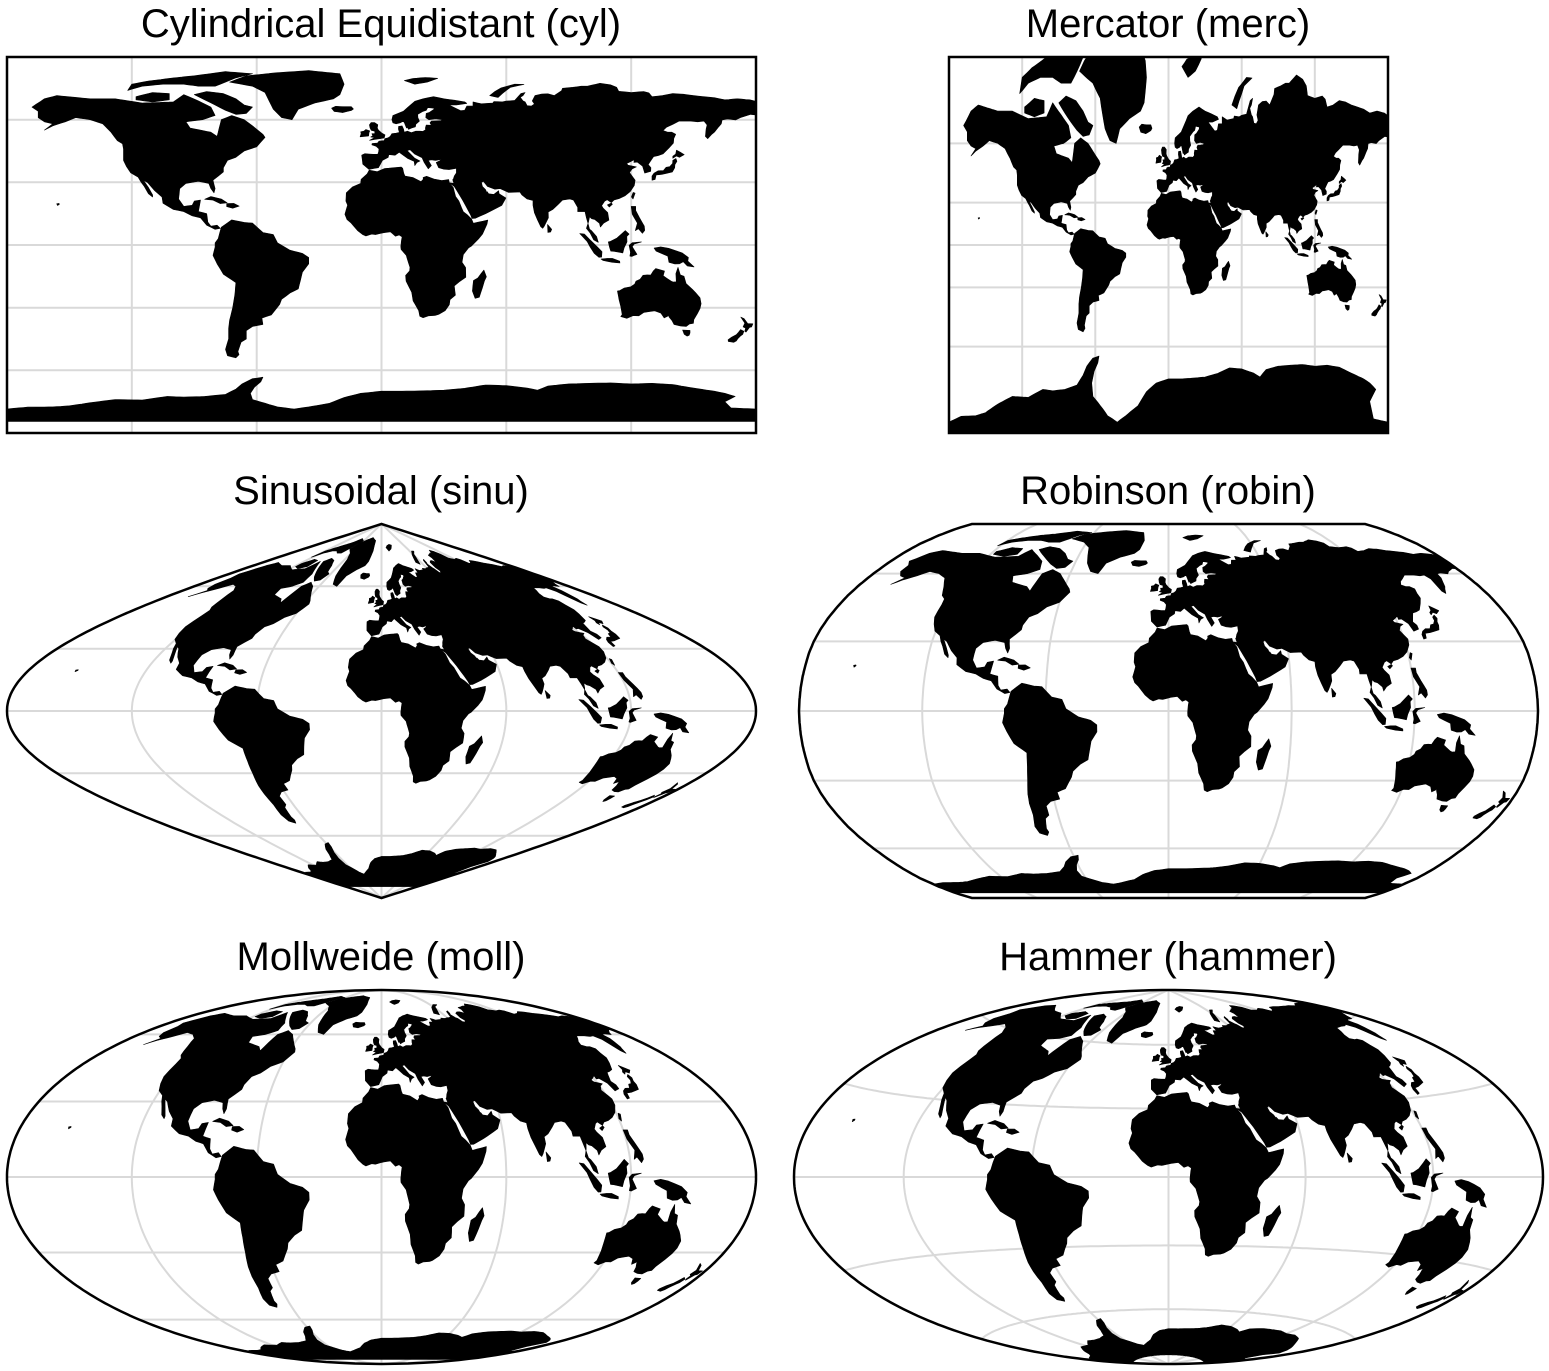 This screenshot has height=1371, width=1549. Describe the element at coordinates (1215, 1016) in the screenshot. I see `novaya-zemlya-landmass` at that location.